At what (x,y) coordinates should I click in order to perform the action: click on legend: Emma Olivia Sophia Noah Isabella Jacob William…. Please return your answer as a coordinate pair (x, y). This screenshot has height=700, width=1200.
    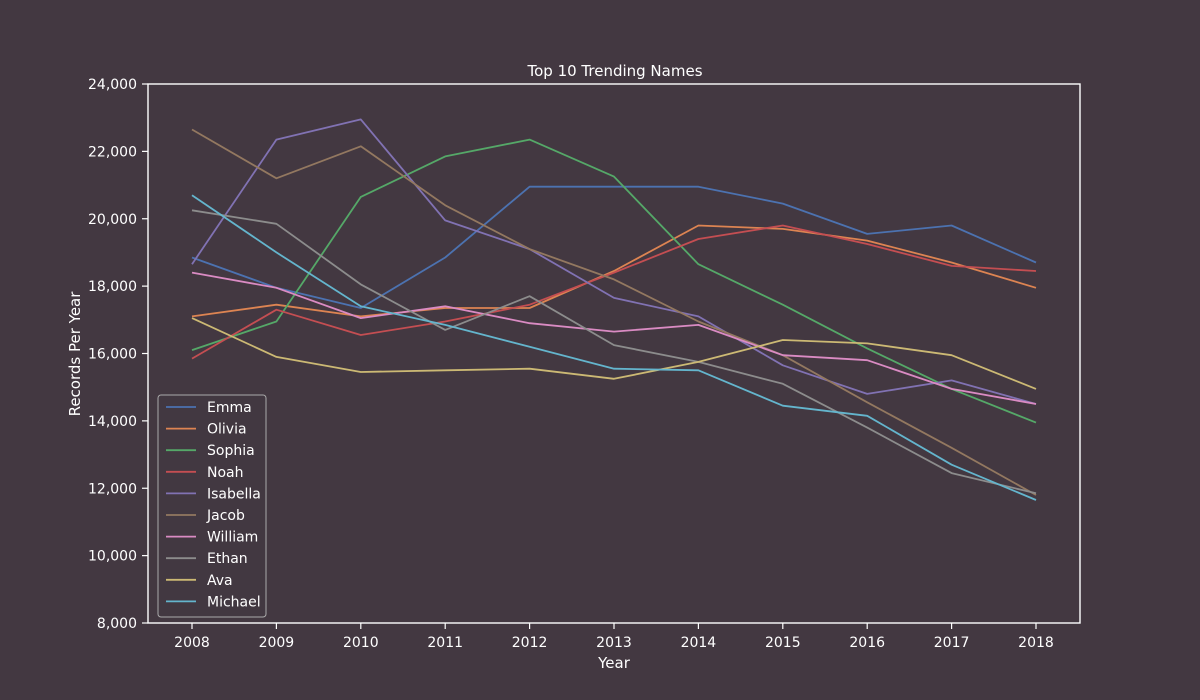
    Looking at the image, I should click on (212, 506).